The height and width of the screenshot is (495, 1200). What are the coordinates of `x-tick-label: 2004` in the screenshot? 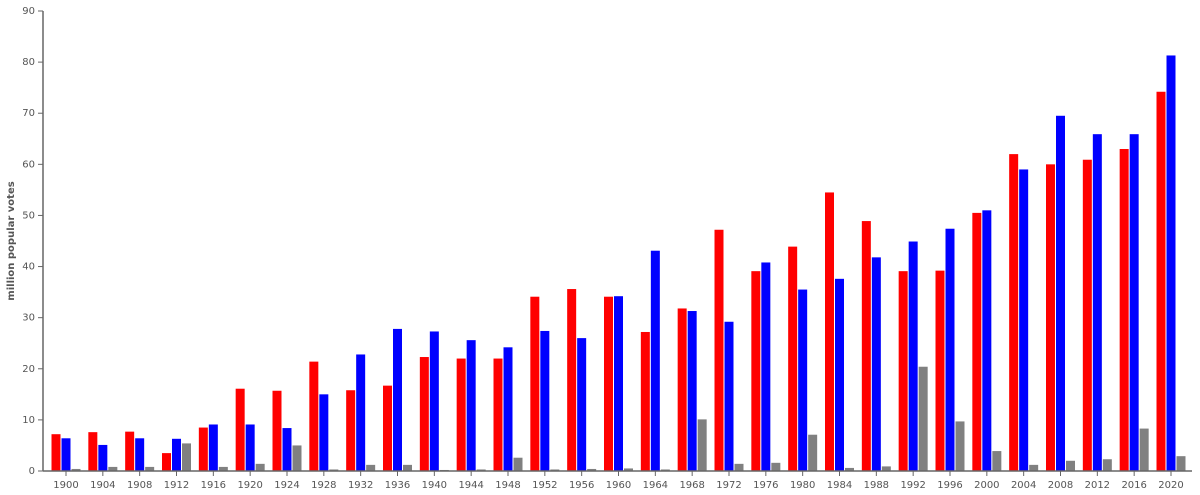 It's located at (1023, 485).